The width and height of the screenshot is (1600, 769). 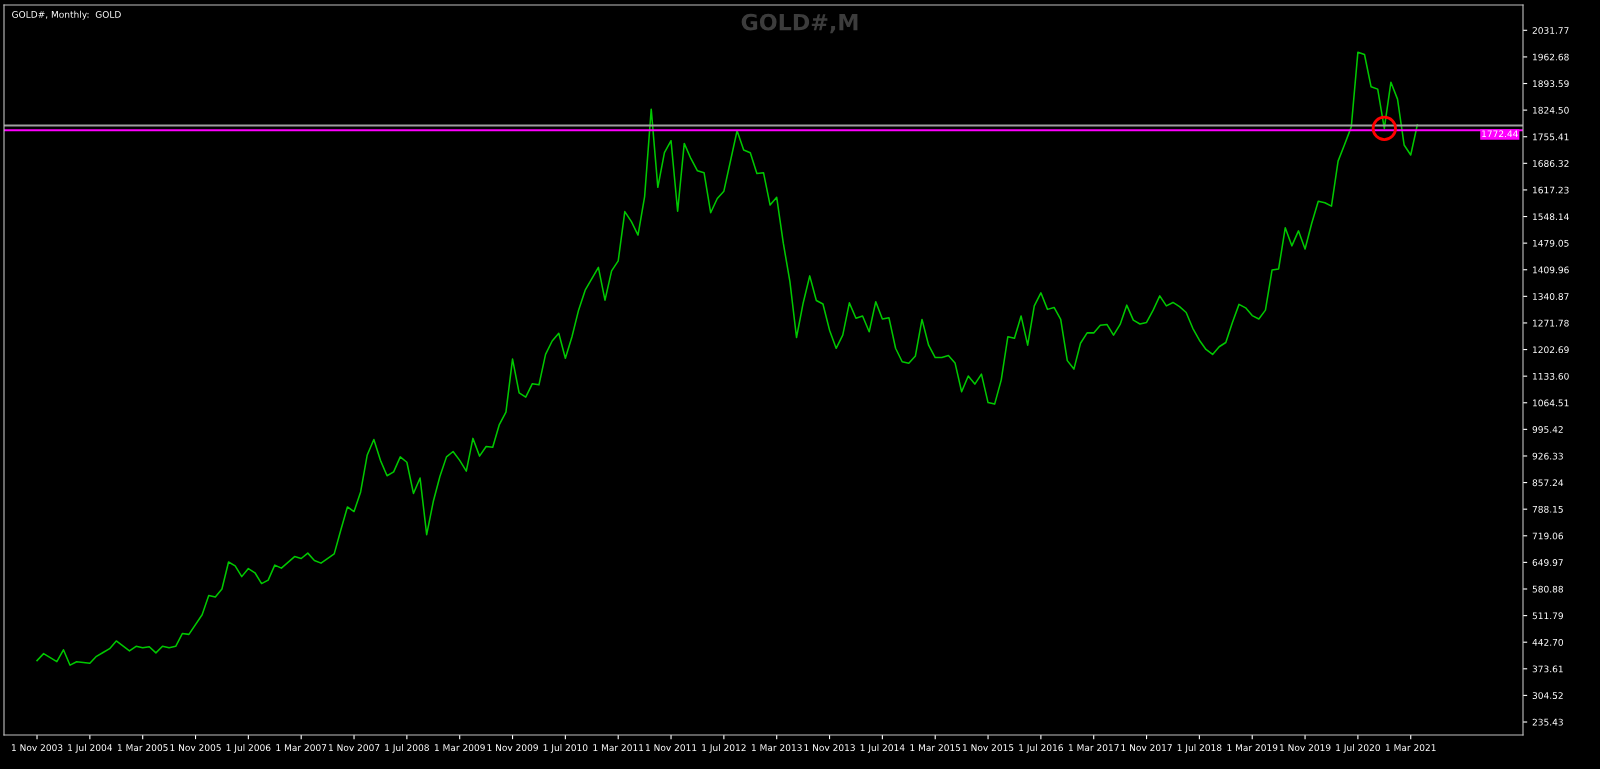 What do you see at coordinates (1551, 350) in the screenshot?
I see `y-tick-label: 1202.69` at bounding box center [1551, 350].